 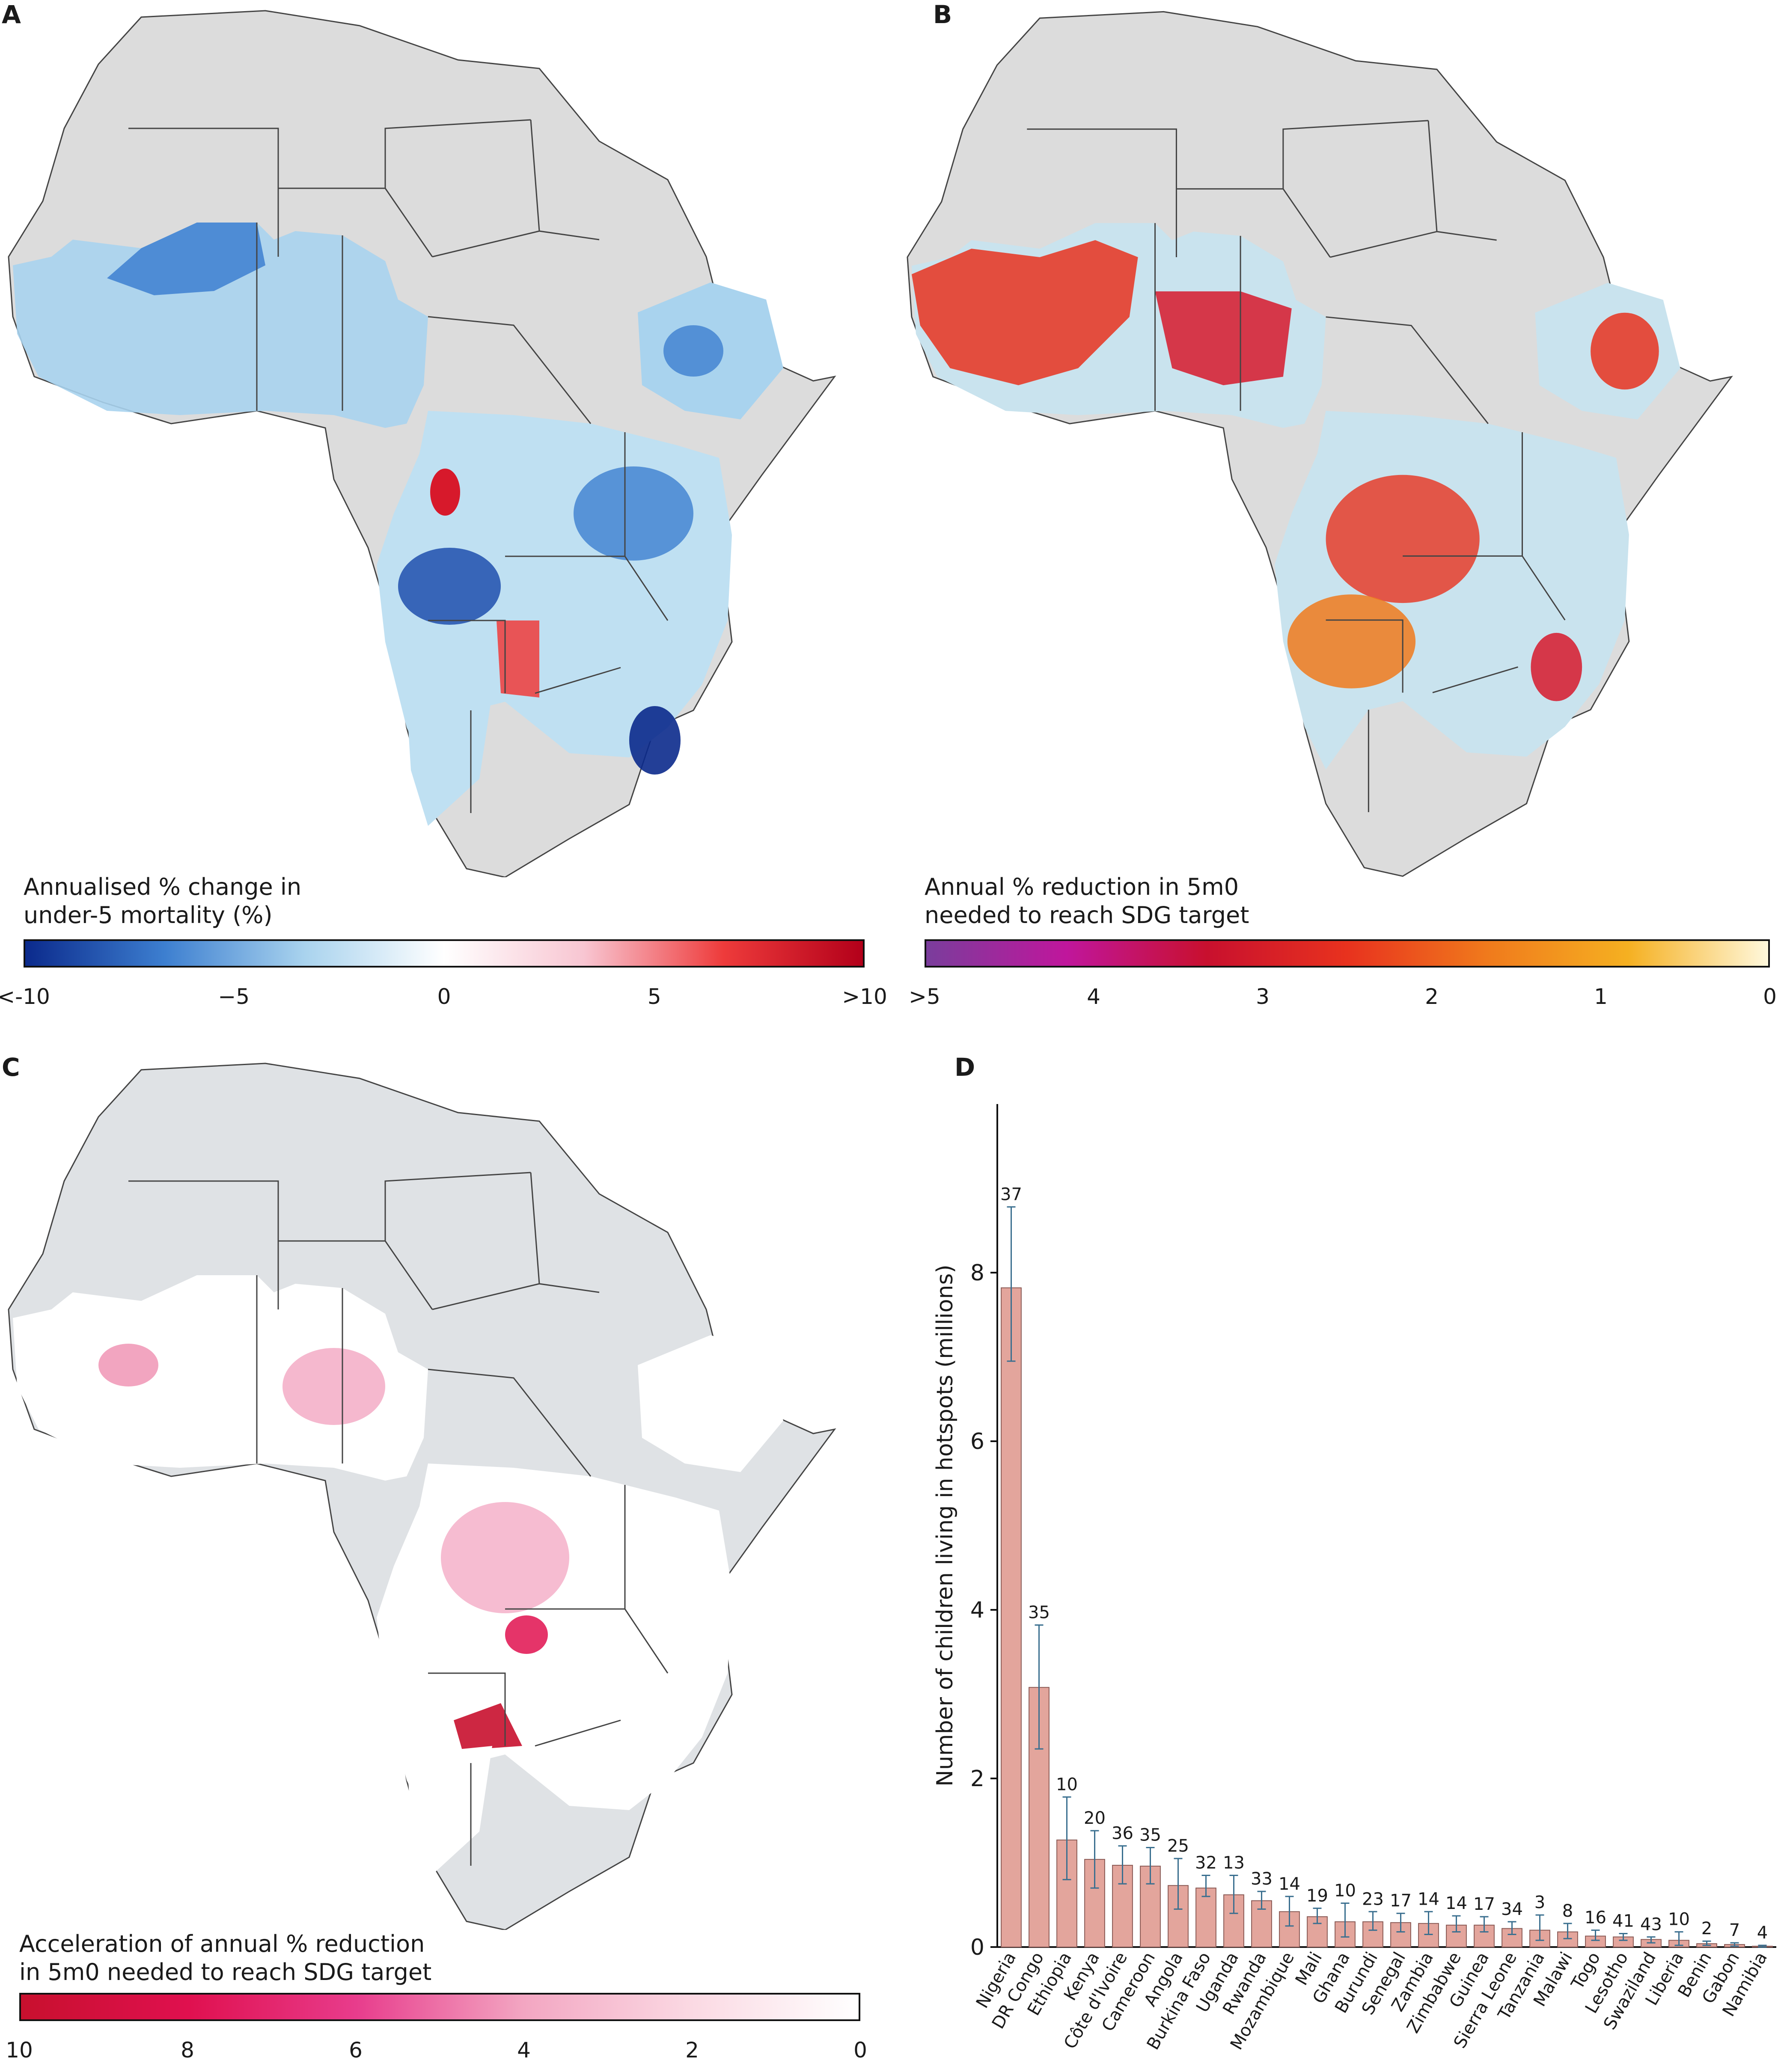 What do you see at coordinates (187, 2050) in the screenshot?
I see `legend-tick: 8` at bounding box center [187, 2050].